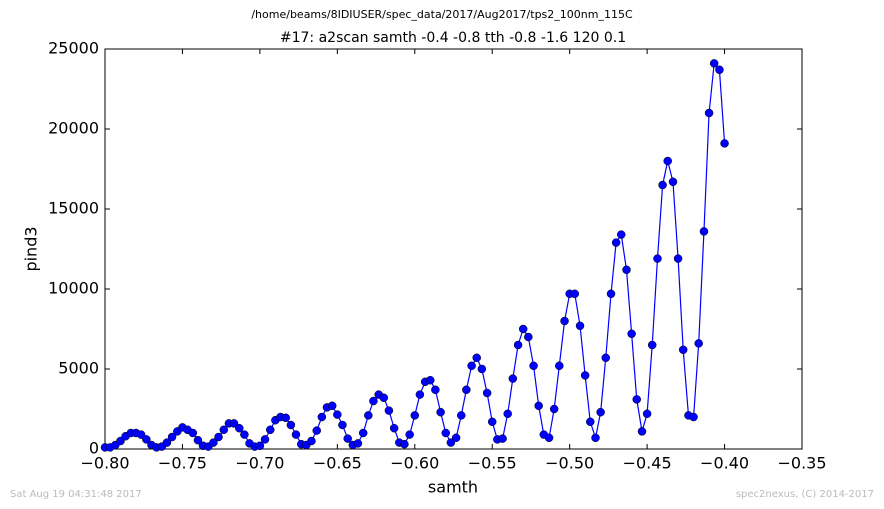 The width and height of the screenshot is (884, 509). I want to click on x-tick-label: −0.75, so click(182, 463).